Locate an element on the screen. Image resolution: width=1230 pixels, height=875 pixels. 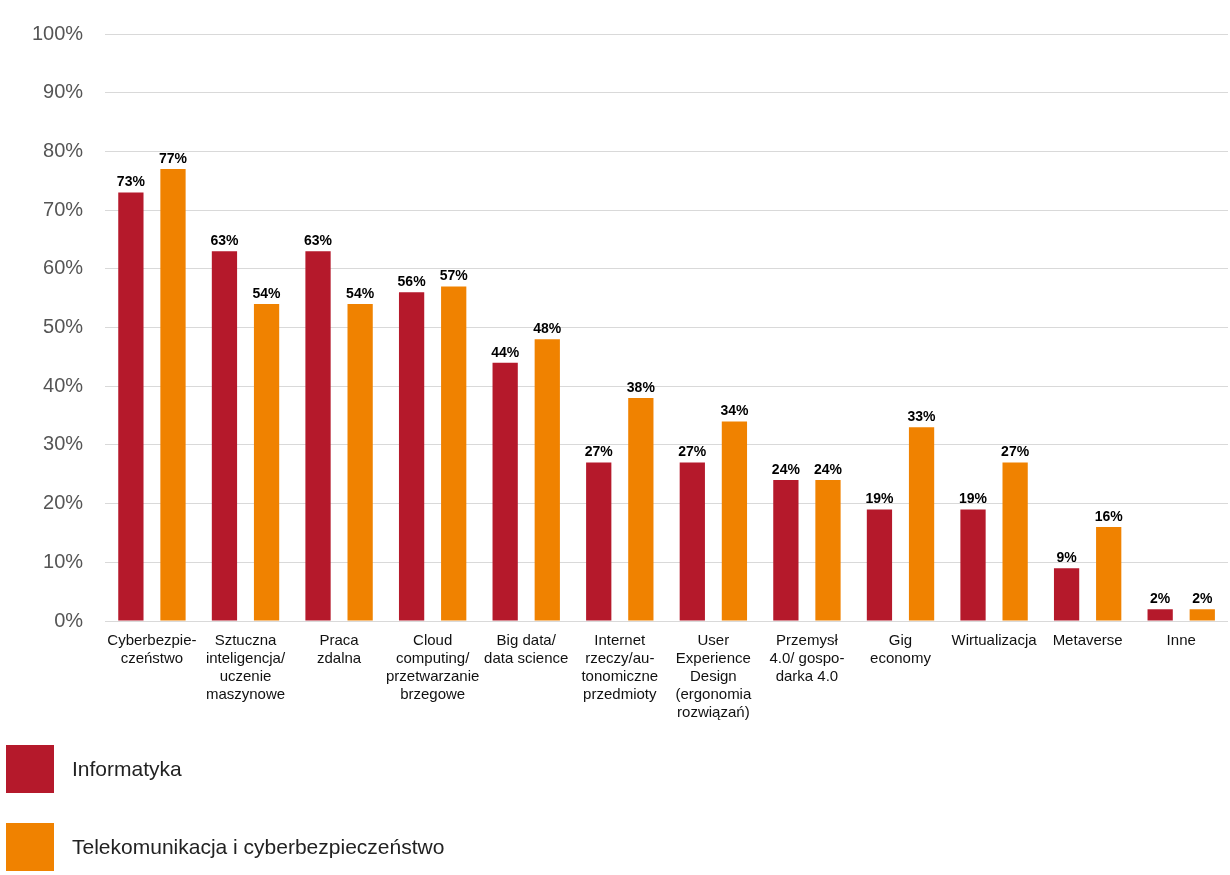
y-tick-label: 10% is located at coordinates (63, 560).